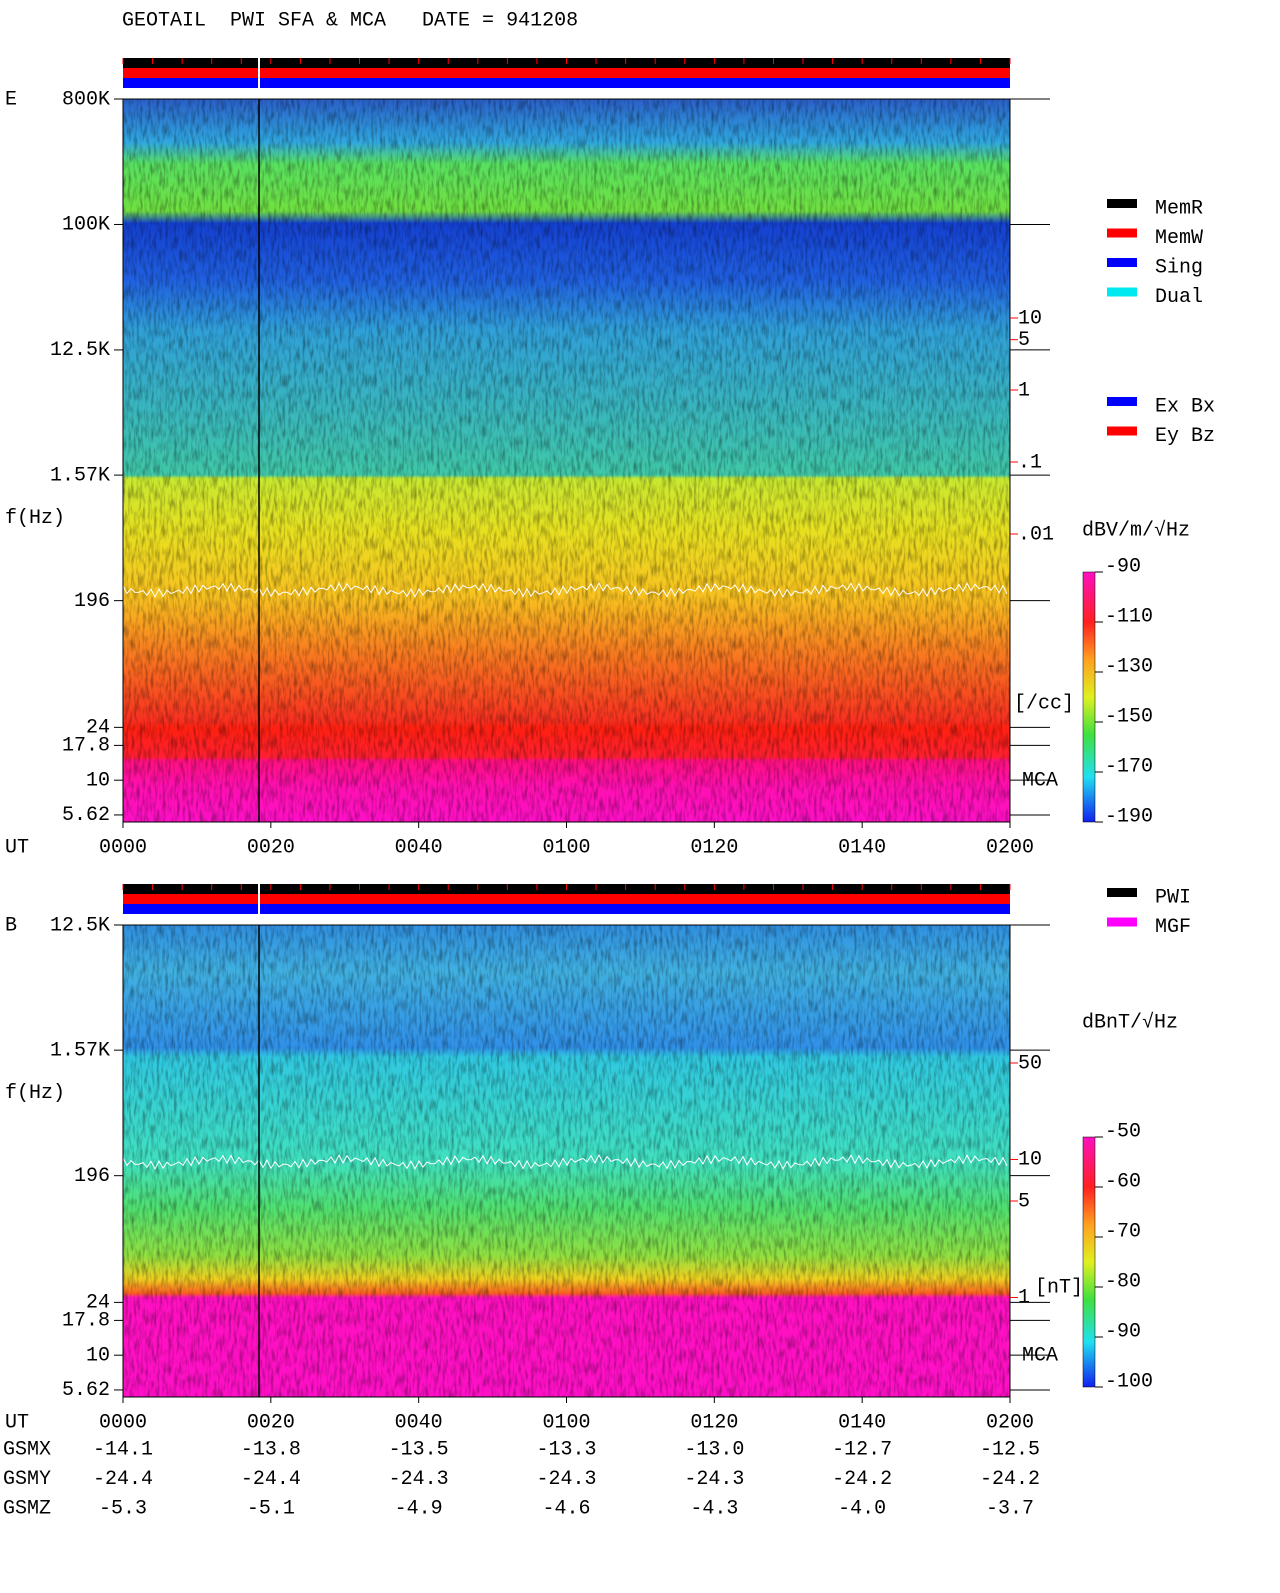  Describe the element at coordinates (1010, 1422) in the screenshot. I see `x-tick-label: 0200` at that location.